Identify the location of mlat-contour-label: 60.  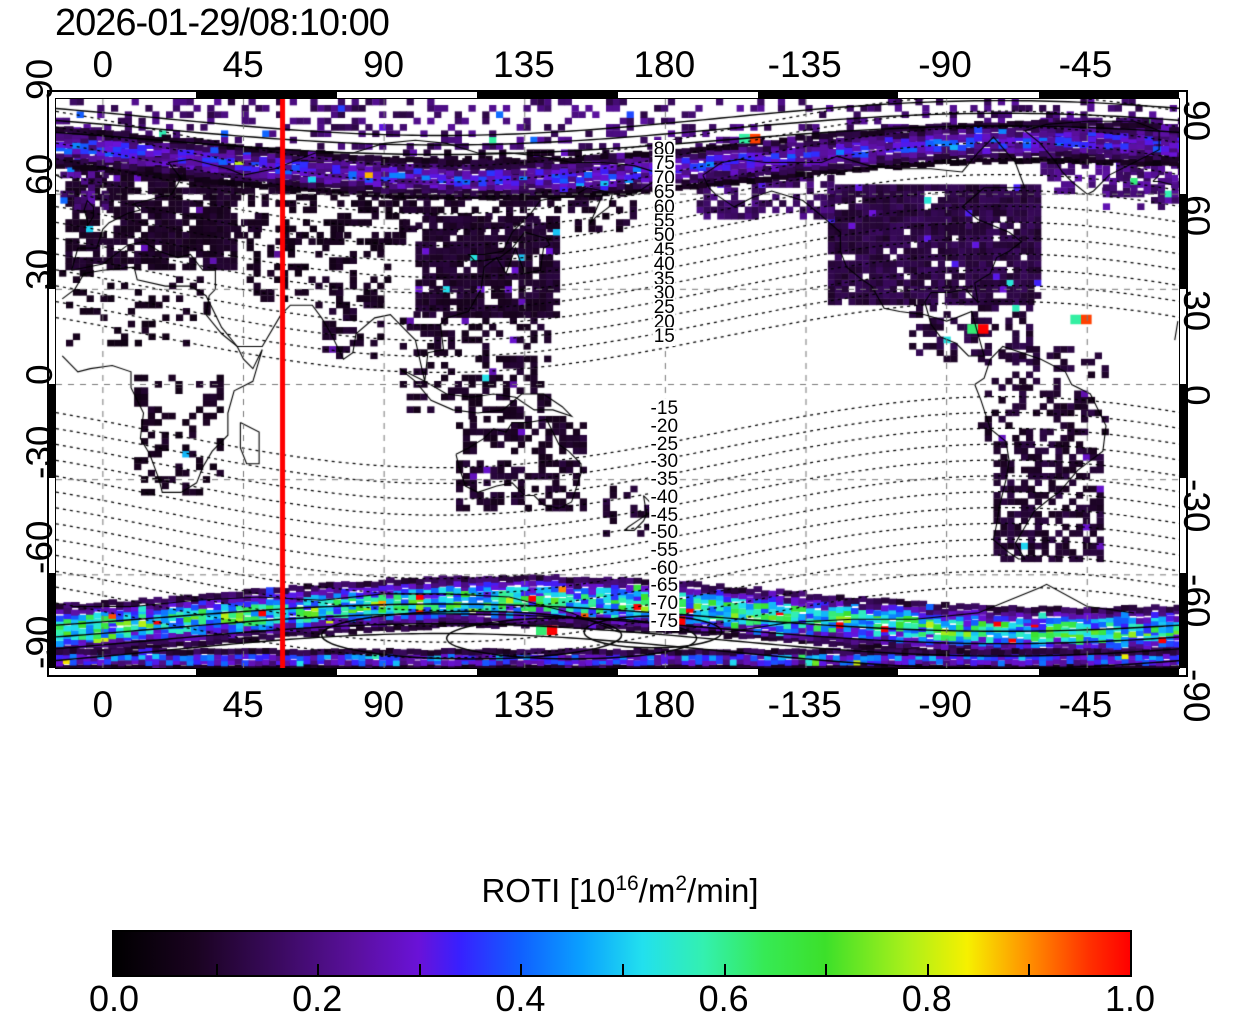
(664, 207).